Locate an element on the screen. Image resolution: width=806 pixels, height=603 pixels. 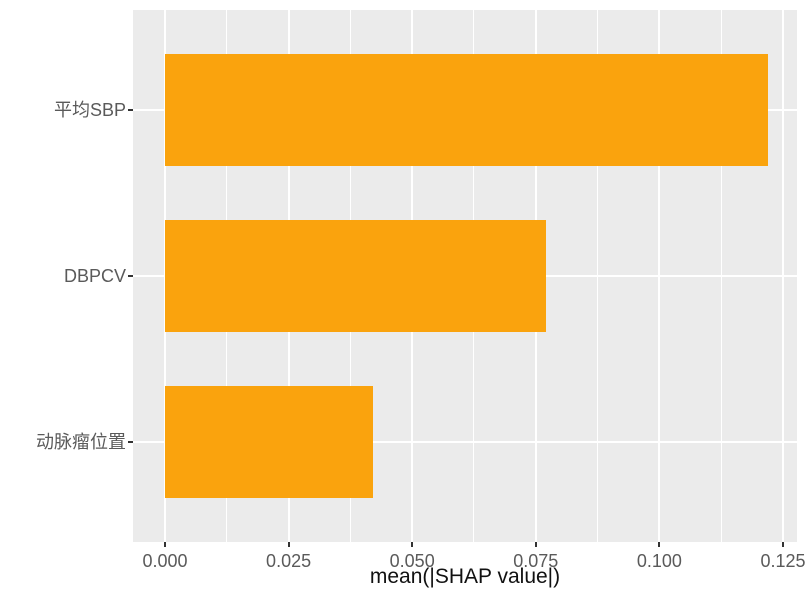
y-axis-tick-label: 平均SBP is located at coordinates (89, 109).